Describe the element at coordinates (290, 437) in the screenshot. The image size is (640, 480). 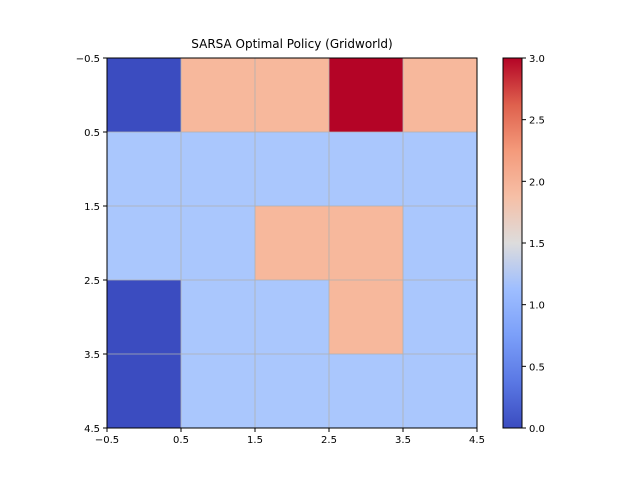
I see `x-axis: −0.5 0.5 1.5 2.5 3.5 4.5` at that location.